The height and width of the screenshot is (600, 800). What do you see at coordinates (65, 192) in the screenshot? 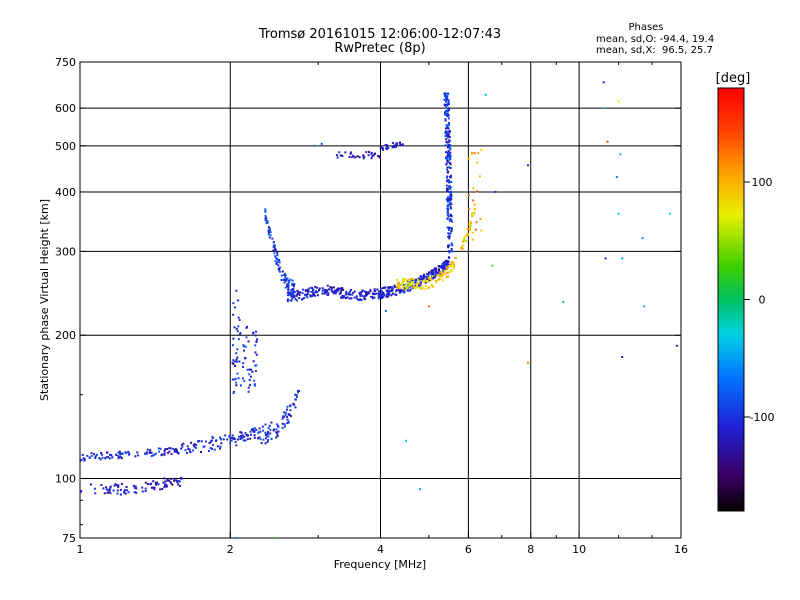
I see `y-tick-label: 400` at bounding box center [65, 192].